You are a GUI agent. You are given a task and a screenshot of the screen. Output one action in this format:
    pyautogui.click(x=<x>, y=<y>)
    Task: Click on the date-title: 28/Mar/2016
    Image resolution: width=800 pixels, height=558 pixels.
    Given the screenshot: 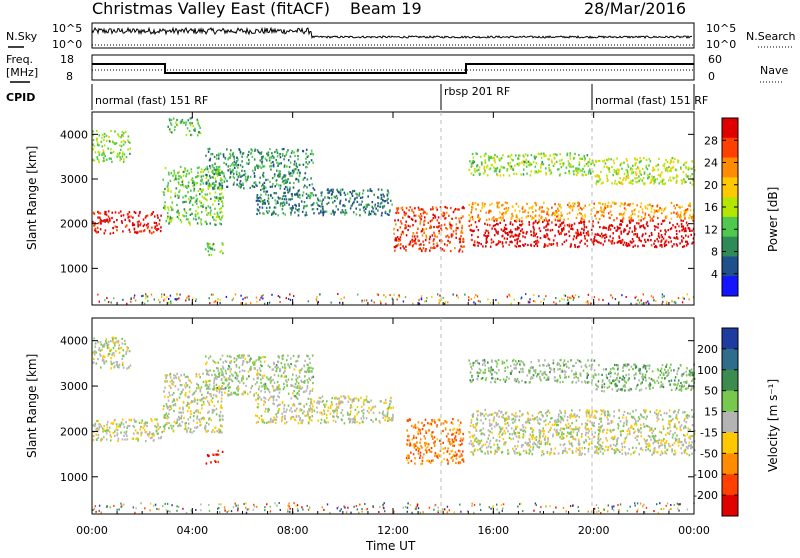 What is the action you would take?
    pyautogui.click(x=635, y=9)
    